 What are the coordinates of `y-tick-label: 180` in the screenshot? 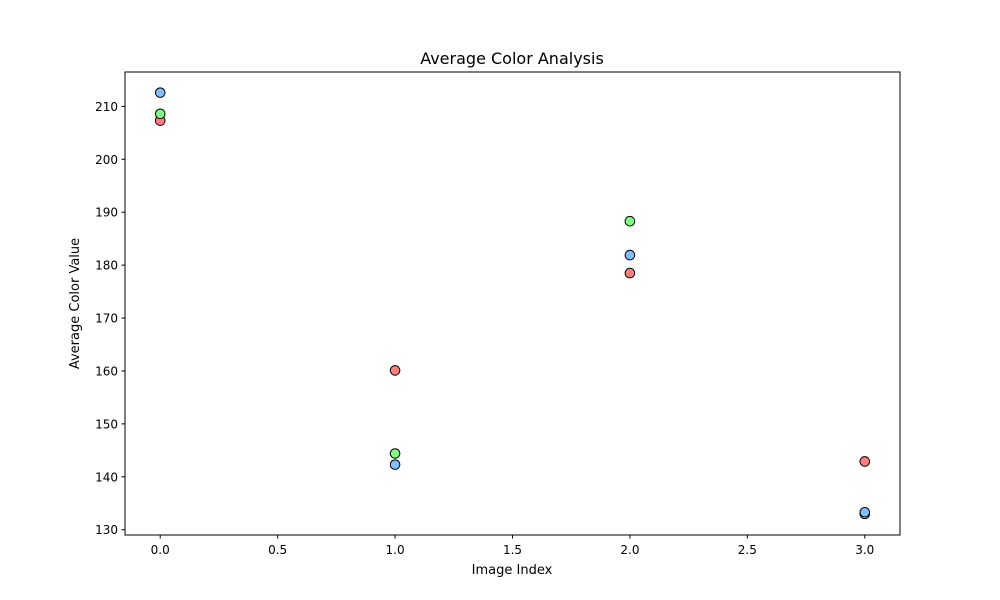 It's located at (106, 266).